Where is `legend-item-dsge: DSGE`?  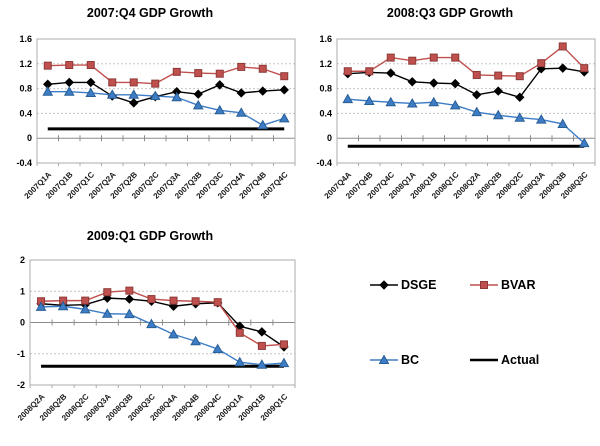
legend-item-dsge: DSGE is located at coordinates (403, 285).